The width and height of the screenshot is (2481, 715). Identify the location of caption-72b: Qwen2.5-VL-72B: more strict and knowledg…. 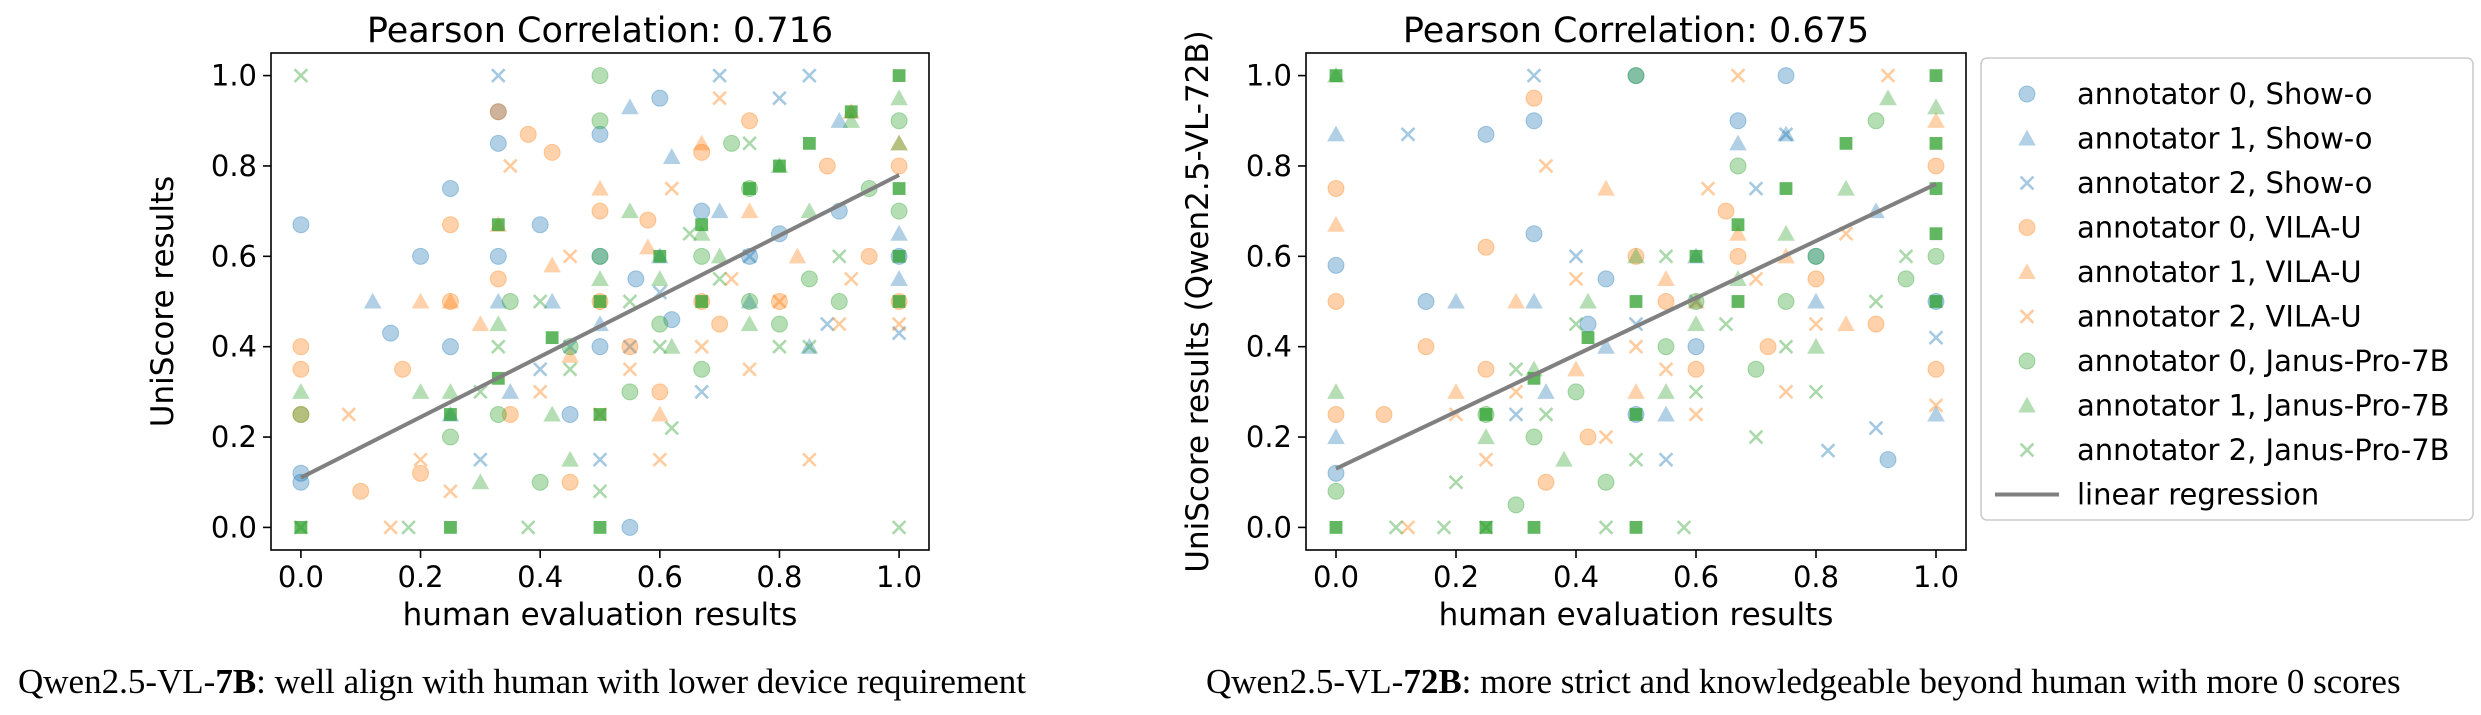
(1803, 682).